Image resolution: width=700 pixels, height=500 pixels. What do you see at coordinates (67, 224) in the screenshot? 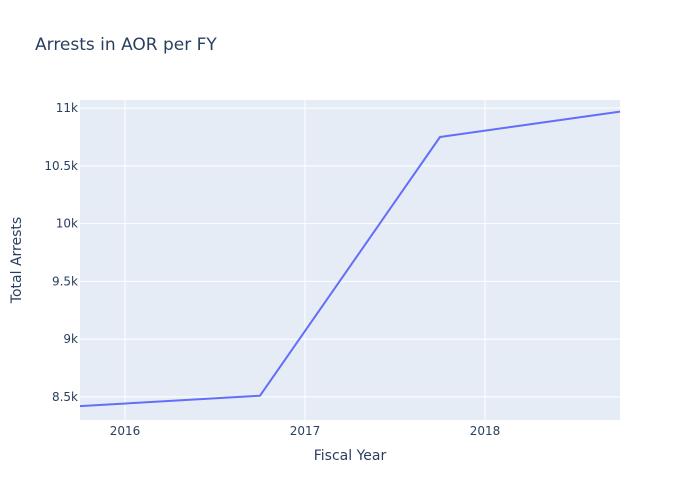
I see `y-tick-label: 10k` at bounding box center [67, 224].